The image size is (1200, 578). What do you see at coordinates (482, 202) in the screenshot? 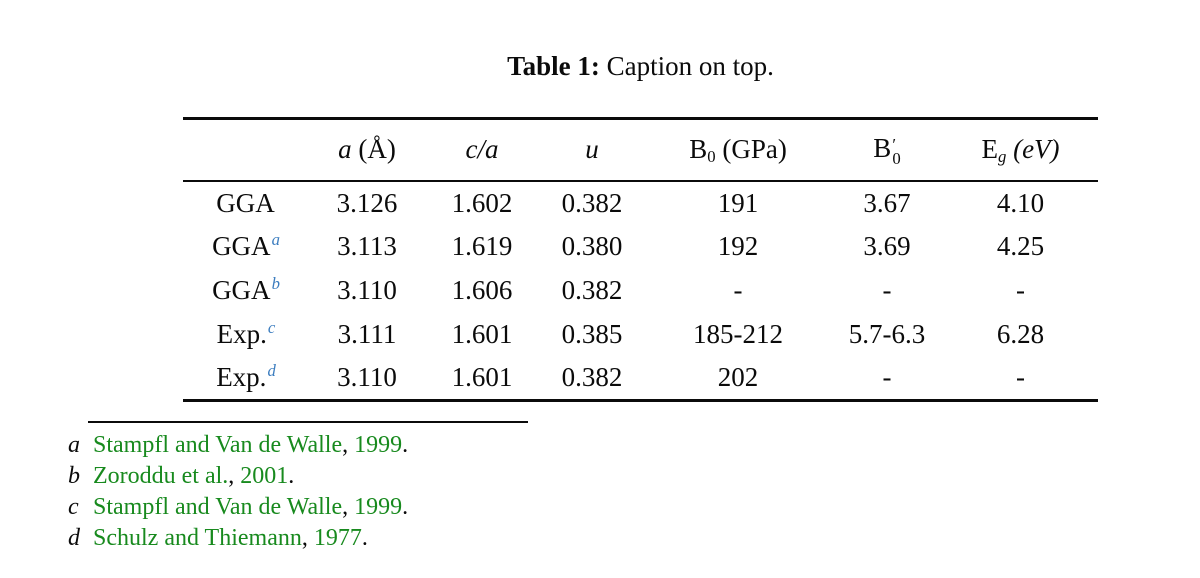
I see `table-cell: 1.602` at bounding box center [482, 202].